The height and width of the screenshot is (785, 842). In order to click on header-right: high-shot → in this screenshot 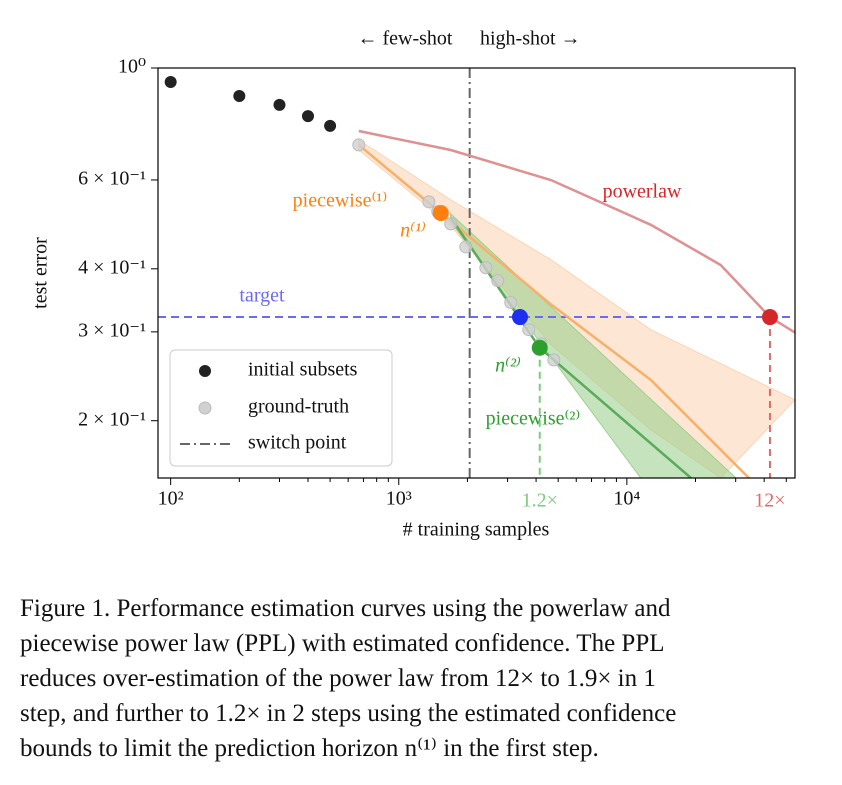, I will do `click(530, 39)`.